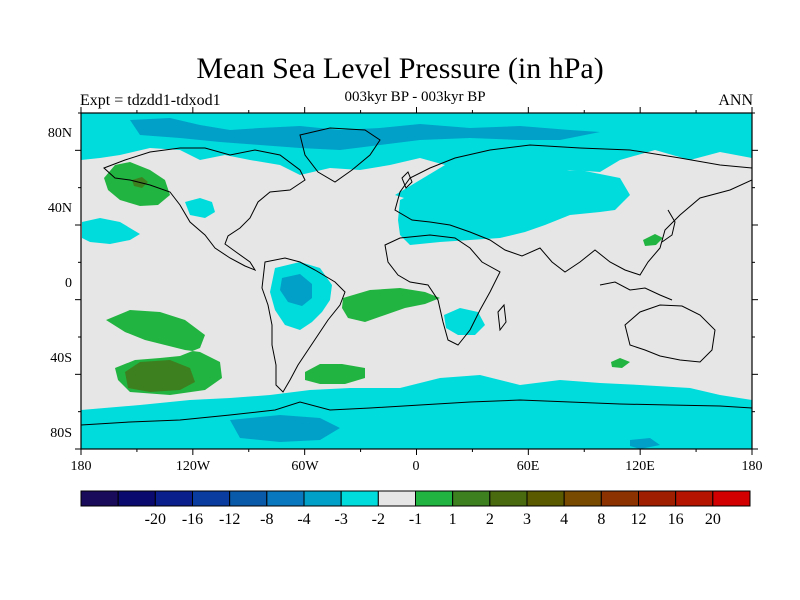  I want to click on lon-label-120w: 120W, so click(193, 466).